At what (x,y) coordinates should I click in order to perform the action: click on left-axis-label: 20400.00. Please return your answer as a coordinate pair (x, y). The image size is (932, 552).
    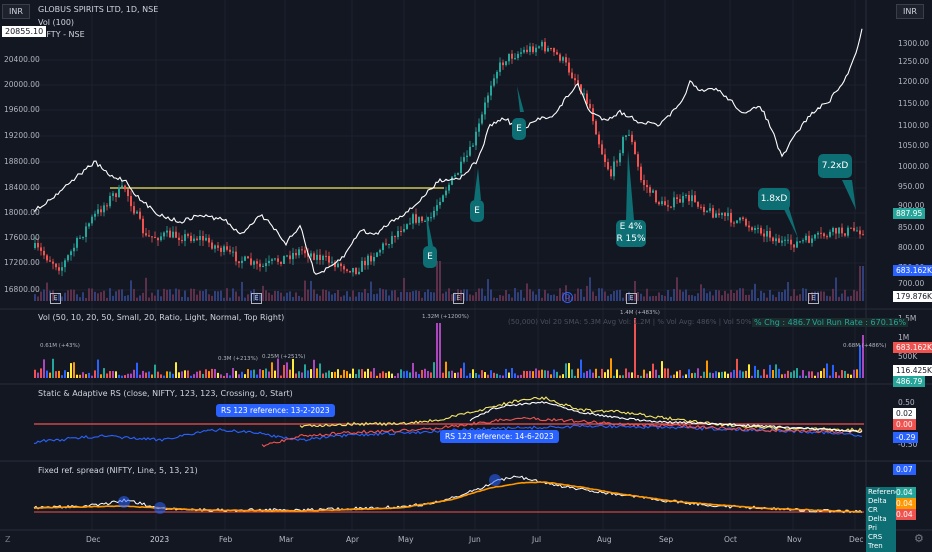
    Looking at the image, I should click on (22, 59).